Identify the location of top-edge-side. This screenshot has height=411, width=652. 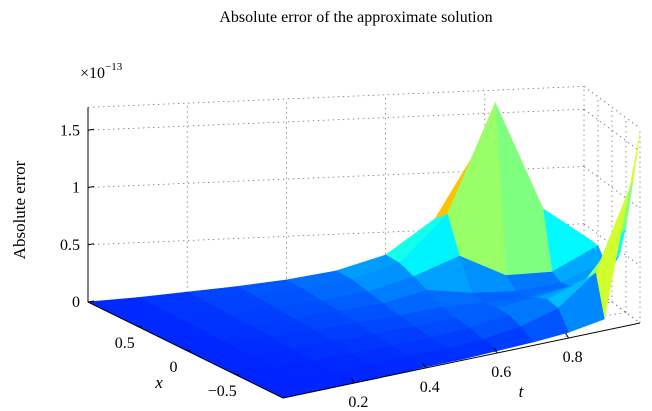
(612, 107).